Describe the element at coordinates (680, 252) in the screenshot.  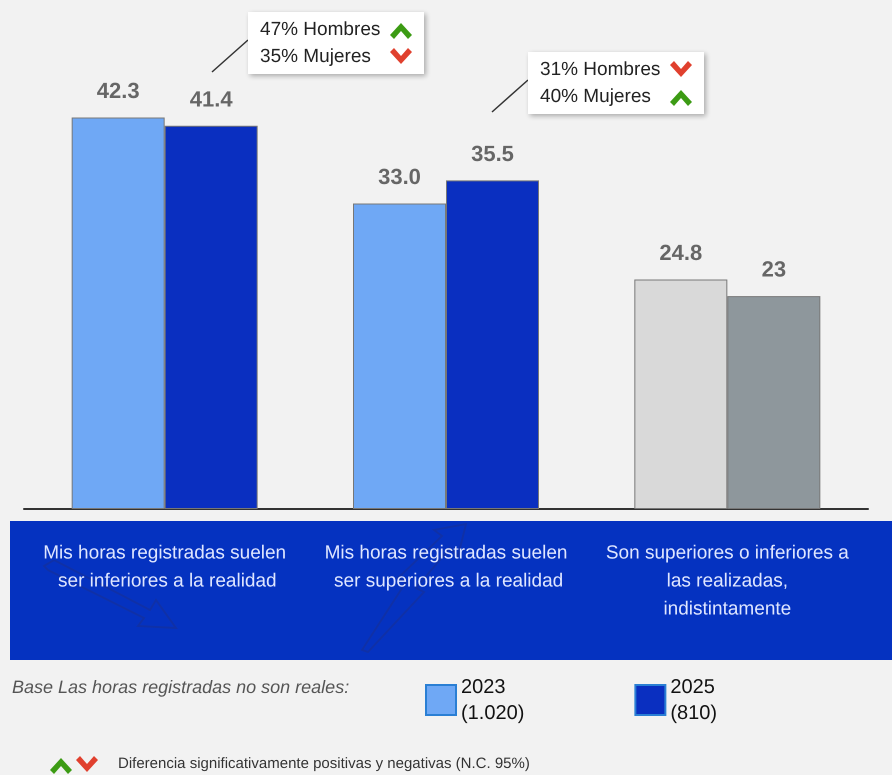
I see `data-label: 24.8` at that location.